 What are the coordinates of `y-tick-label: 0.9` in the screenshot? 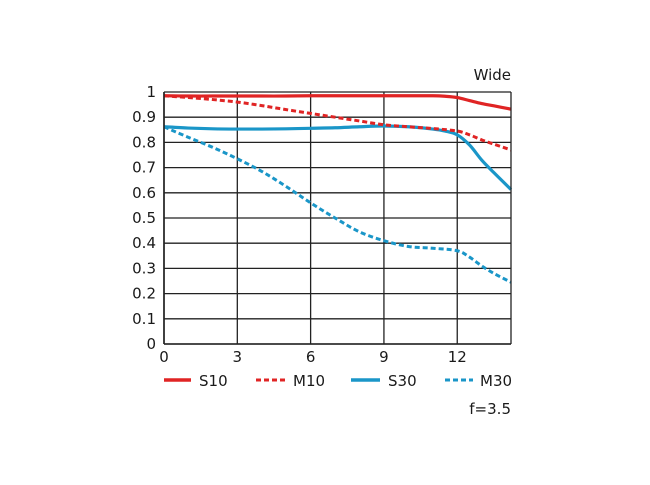 It's located at (144, 117).